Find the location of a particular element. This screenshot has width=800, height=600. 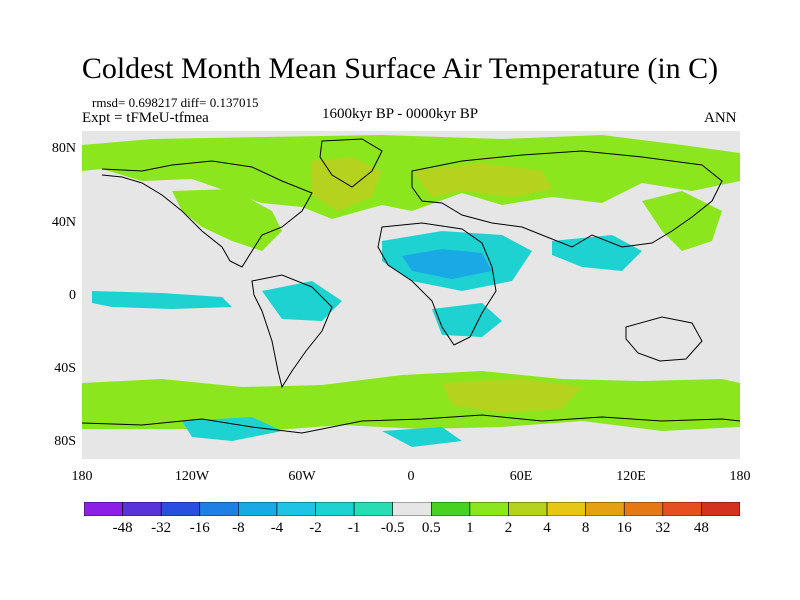

colorbar is located at coordinates (412, 509).